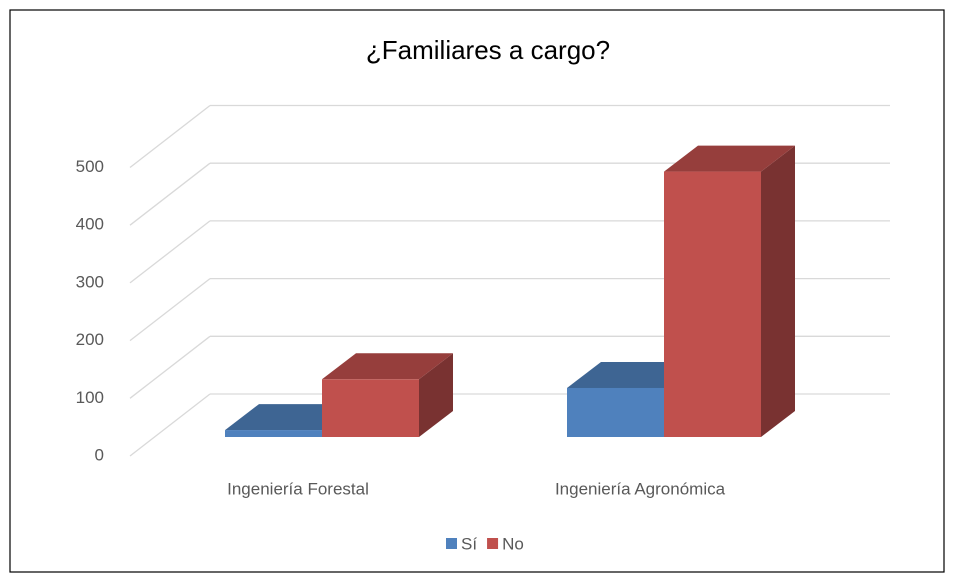 Image resolution: width=956 pixels, height=580 pixels. I want to click on x-tick-label: Ingeniería Agronómica, so click(640, 488).